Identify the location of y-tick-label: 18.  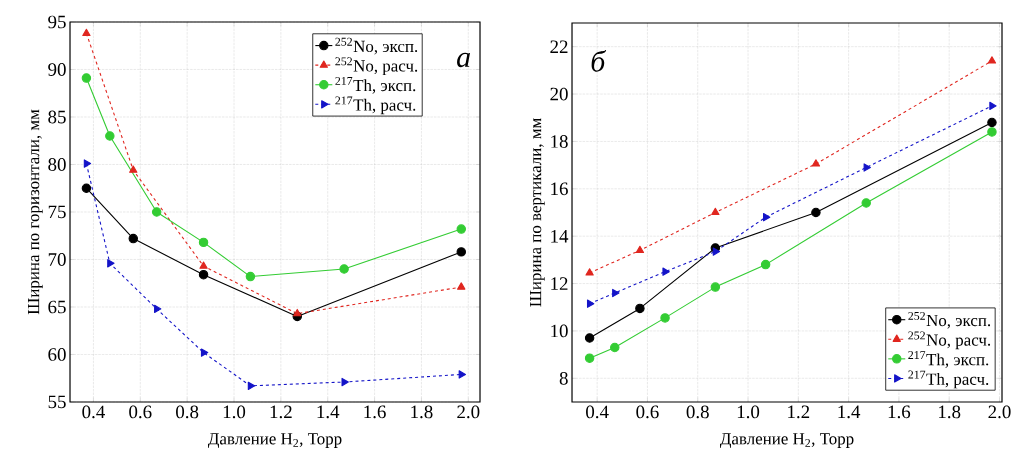
(559, 141).